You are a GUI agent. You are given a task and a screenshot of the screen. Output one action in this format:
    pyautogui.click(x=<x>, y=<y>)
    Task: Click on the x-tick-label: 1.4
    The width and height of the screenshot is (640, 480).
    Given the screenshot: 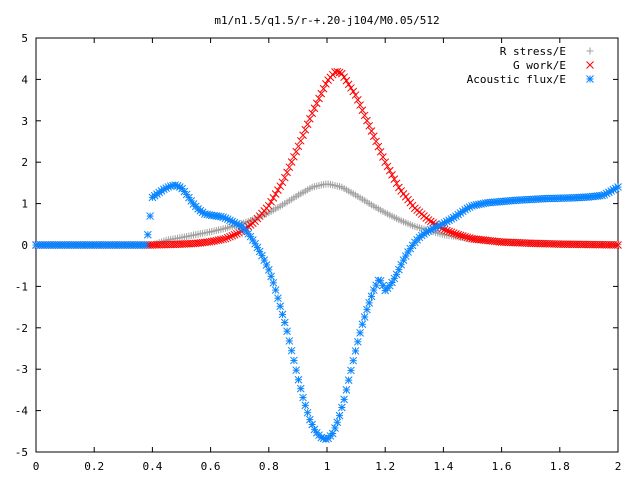 What is the action you would take?
    pyautogui.click(x=443, y=466)
    